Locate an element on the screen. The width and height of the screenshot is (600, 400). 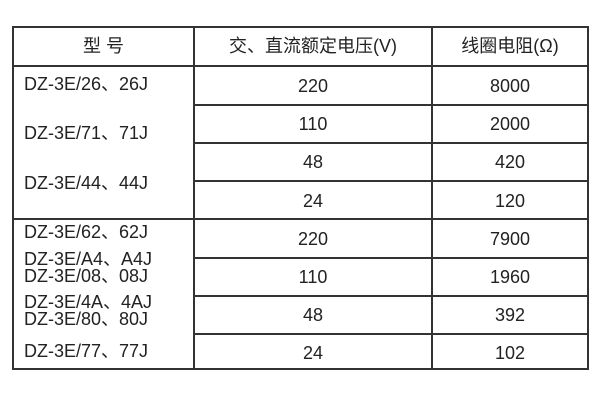
model: DZ-3E/80、80J is located at coordinates (86, 319).